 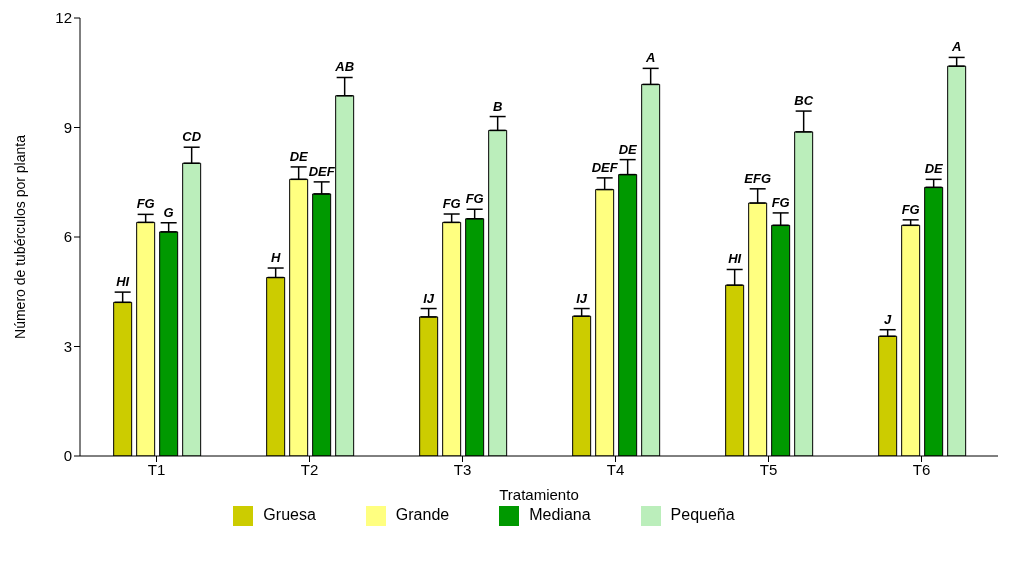 I want to click on legend-label: Grande, so click(x=422, y=515).